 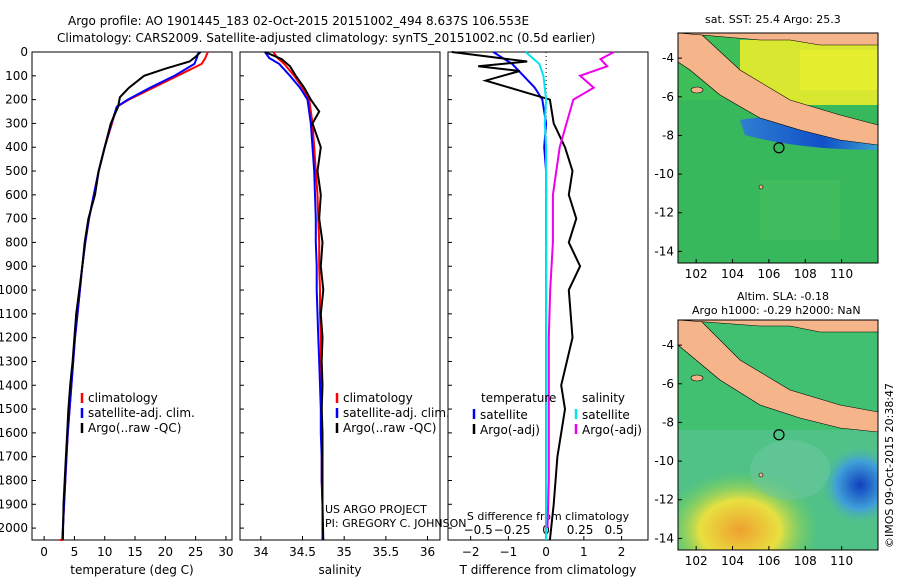 I want to click on sla-map-frame, so click(x=778, y=435).